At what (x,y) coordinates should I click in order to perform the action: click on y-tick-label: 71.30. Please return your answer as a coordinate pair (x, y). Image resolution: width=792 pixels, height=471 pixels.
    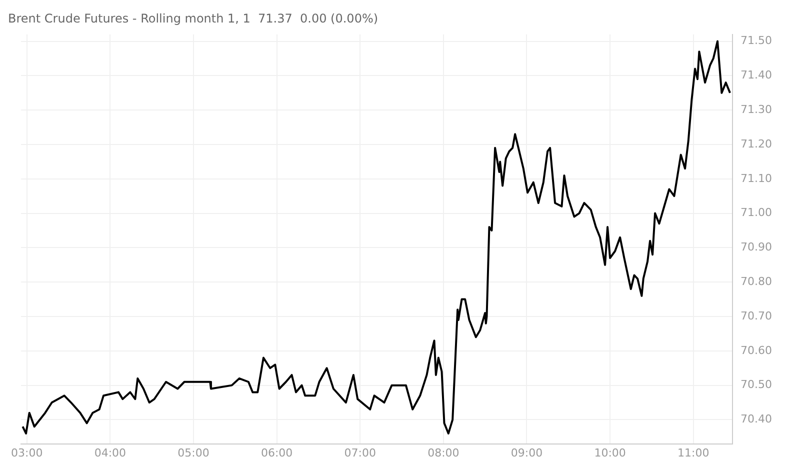
    Looking at the image, I should click on (756, 109).